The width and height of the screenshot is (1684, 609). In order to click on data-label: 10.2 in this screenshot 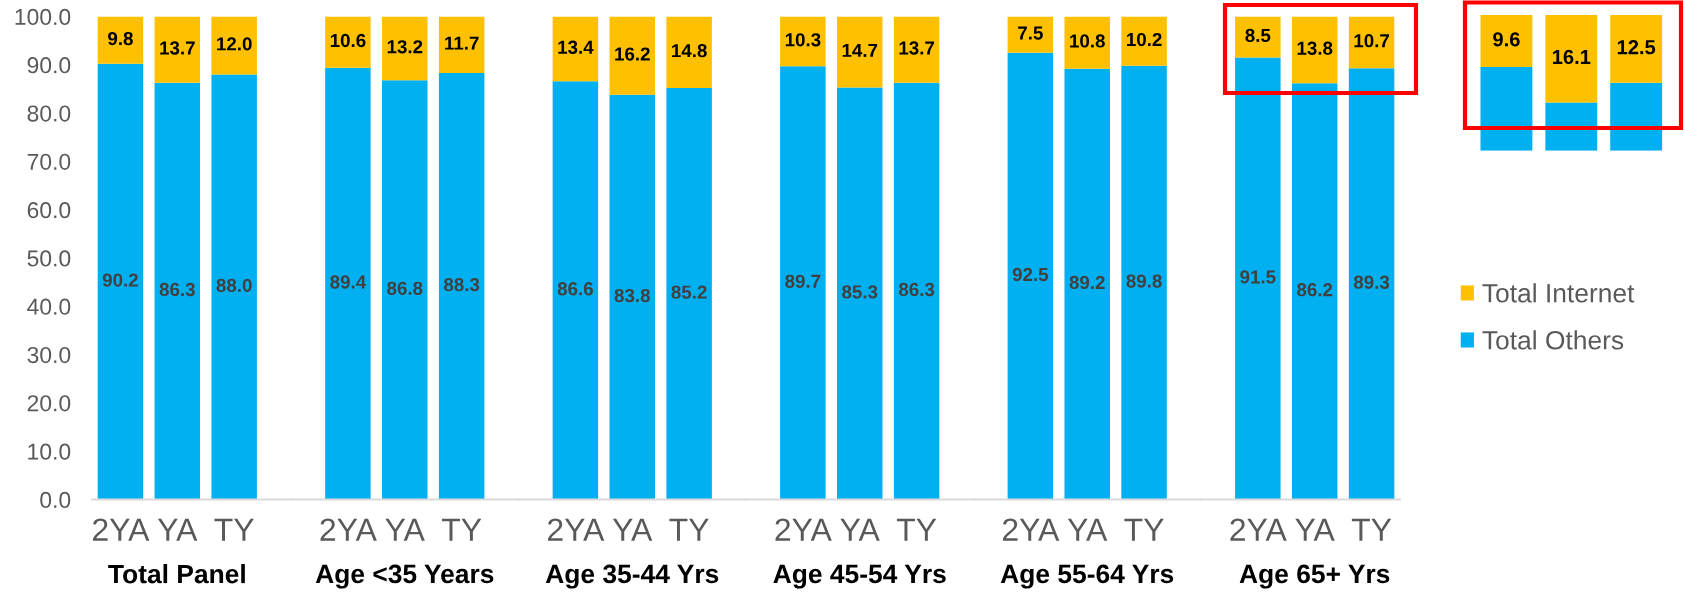, I will do `click(1144, 39)`.